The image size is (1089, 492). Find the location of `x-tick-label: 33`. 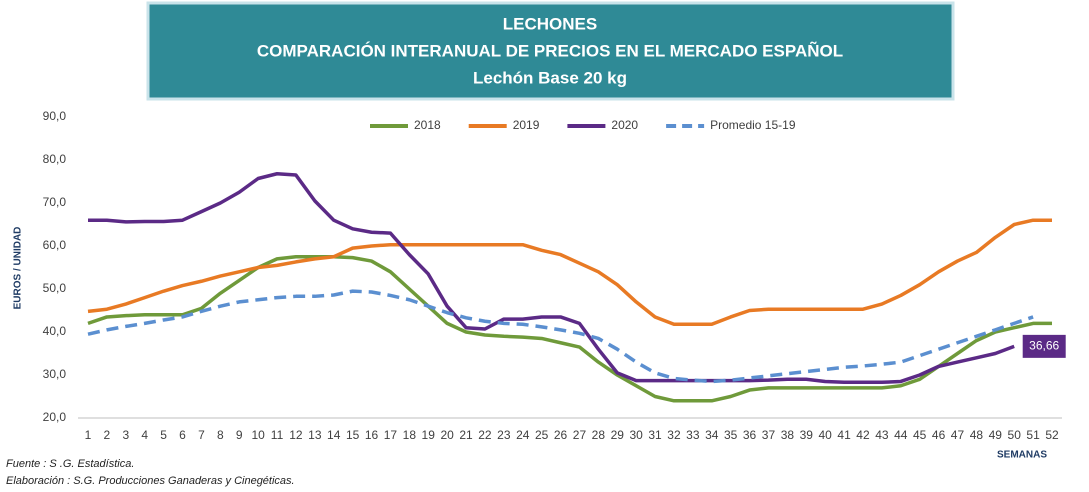

x-tick-label: 33 is located at coordinates (693, 435).